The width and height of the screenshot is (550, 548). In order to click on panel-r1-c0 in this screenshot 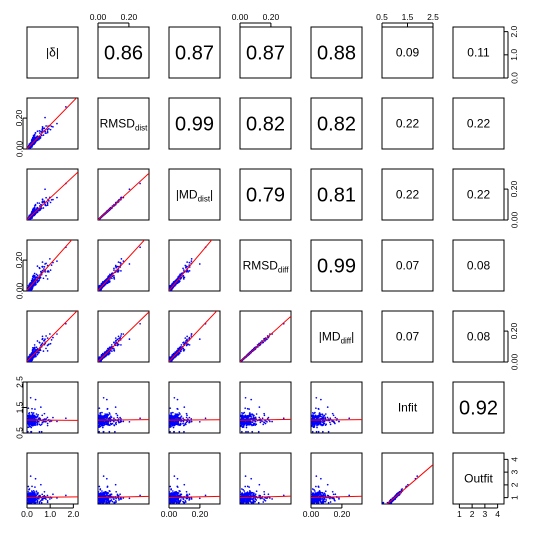, I will do `click(52, 123)`.